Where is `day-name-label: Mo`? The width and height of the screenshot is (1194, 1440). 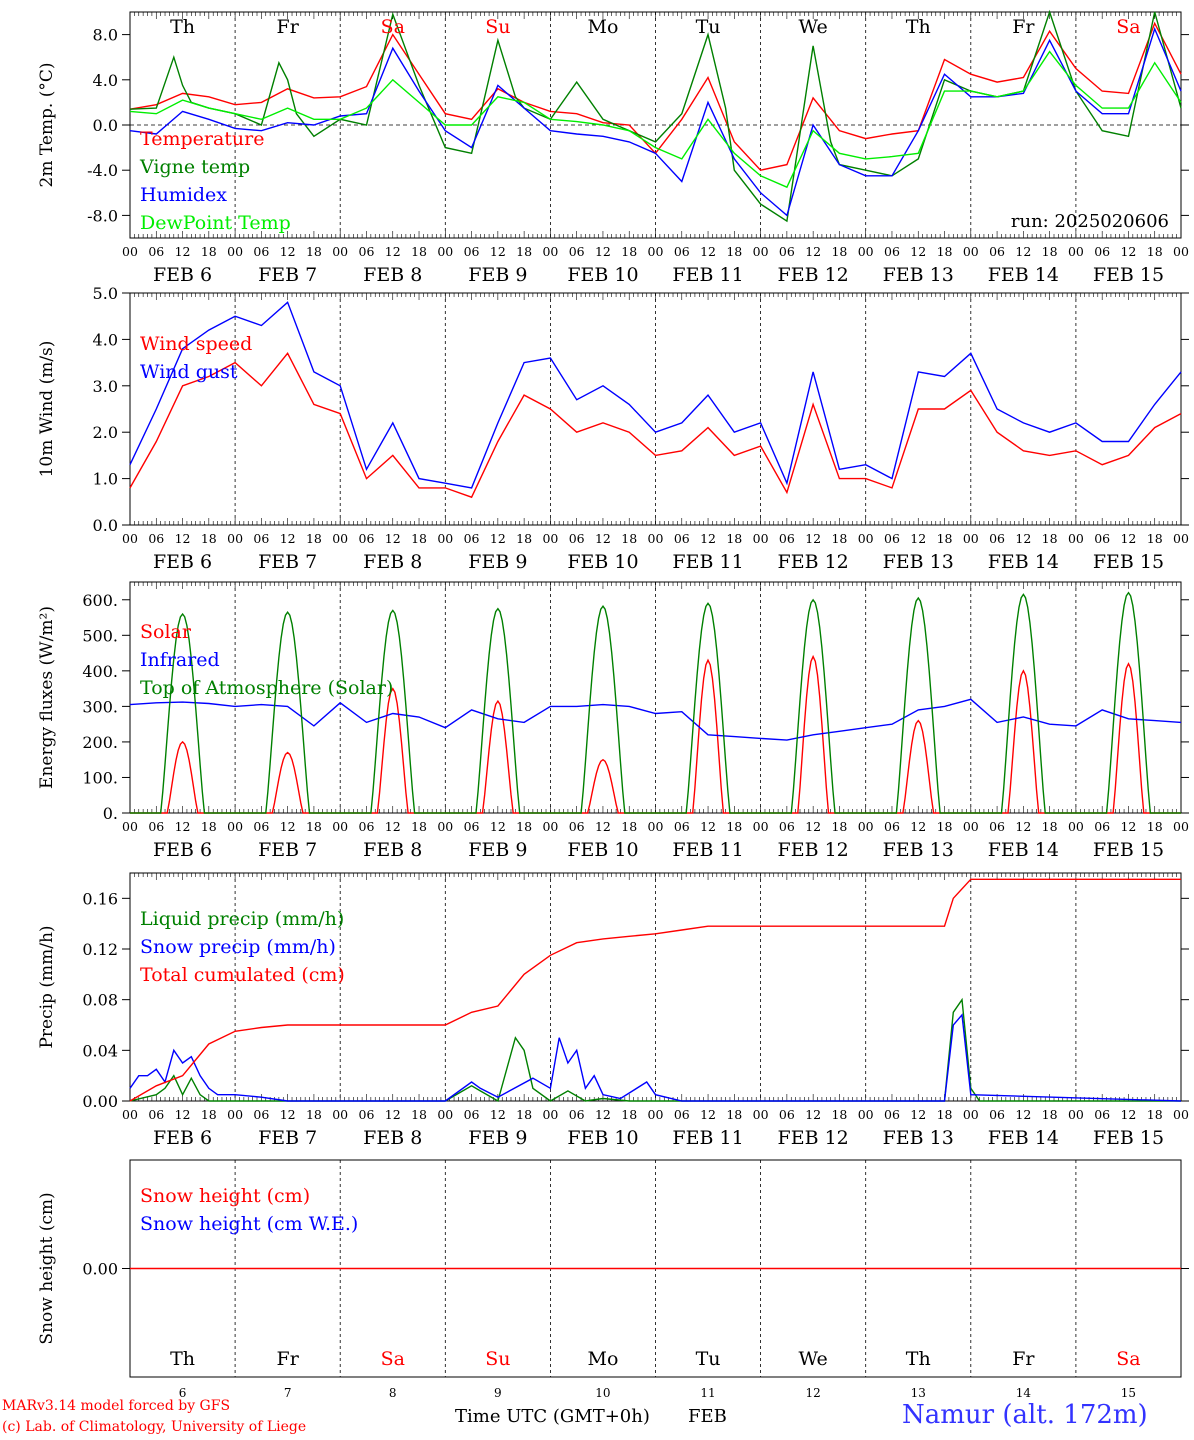 day-name-label: Mo is located at coordinates (602, 27).